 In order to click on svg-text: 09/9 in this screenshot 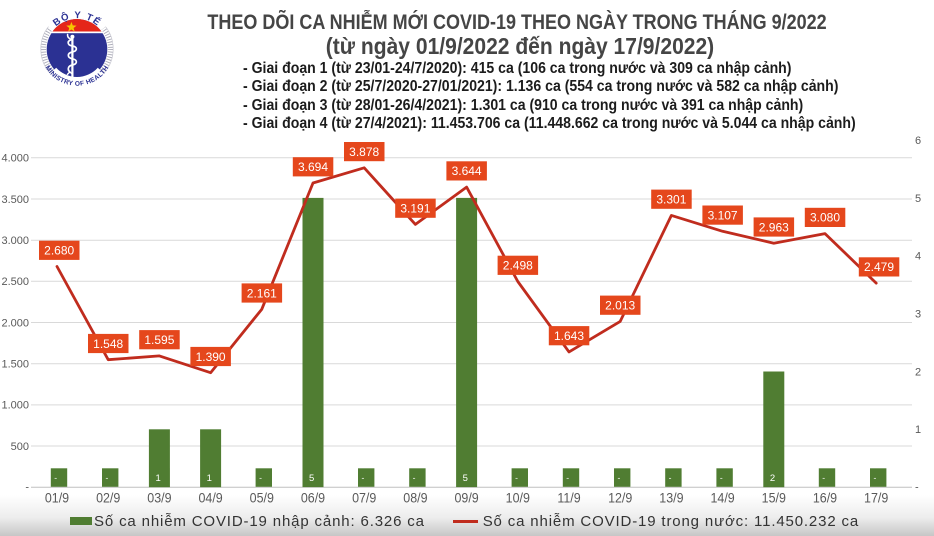, I will do `click(466, 498)`.